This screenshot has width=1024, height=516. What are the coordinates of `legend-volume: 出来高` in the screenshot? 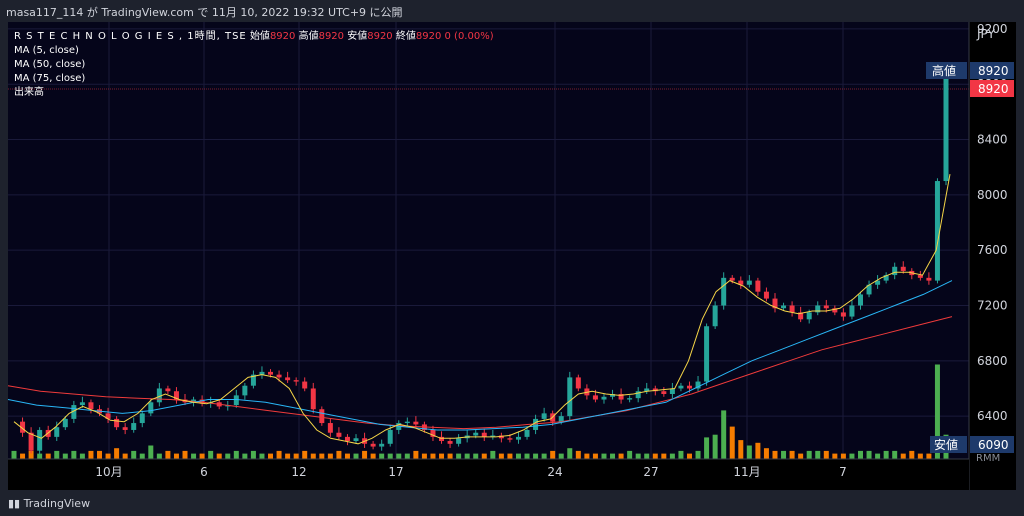 It's located at (29, 92).